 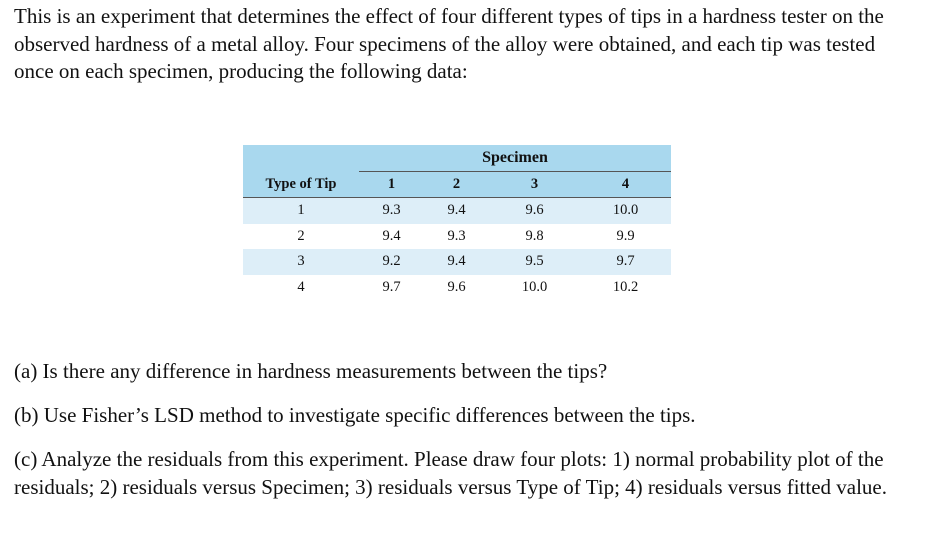 What do you see at coordinates (301, 261) in the screenshot?
I see `table-cell: 3` at bounding box center [301, 261].